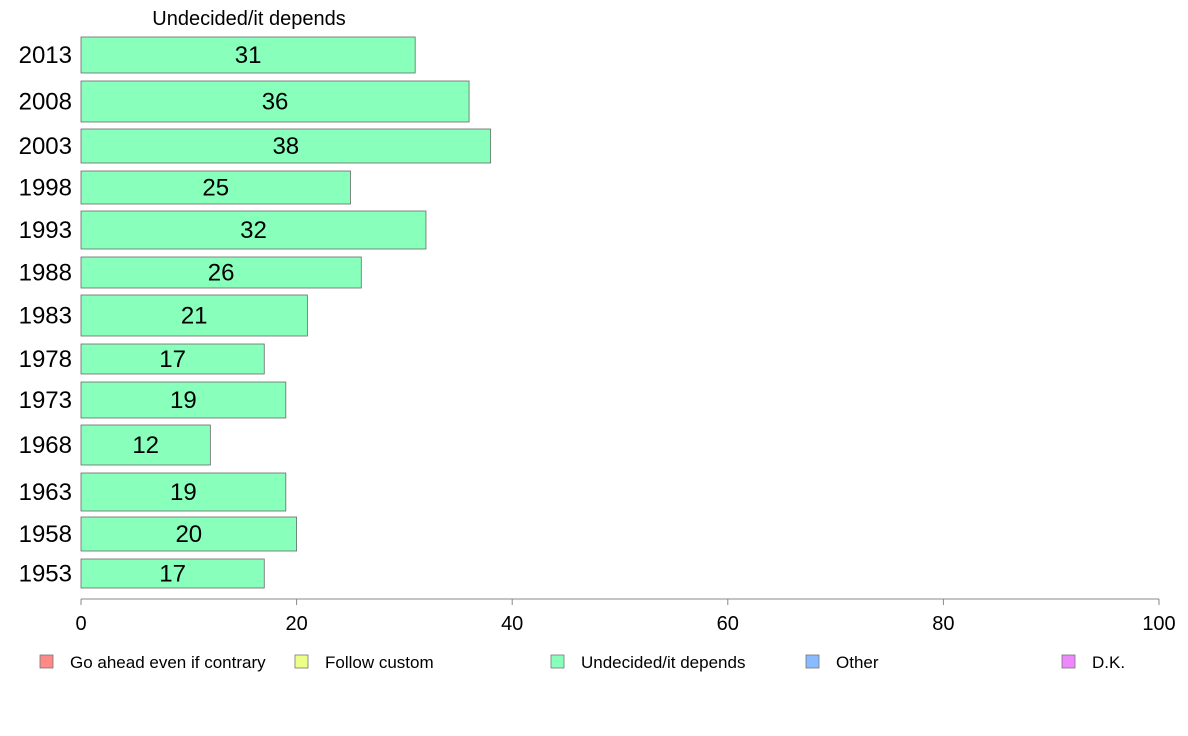 The height and width of the screenshot is (736, 1188). I want to click on year-label: 1973, so click(45, 400).